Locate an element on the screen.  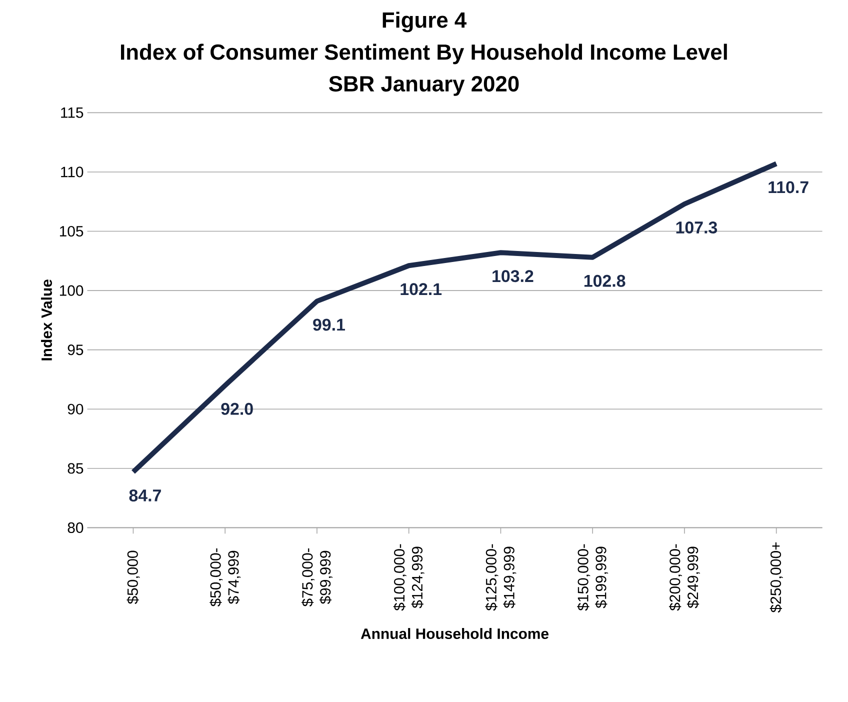
data-label: 103.2 is located at coordinates (513, 276).